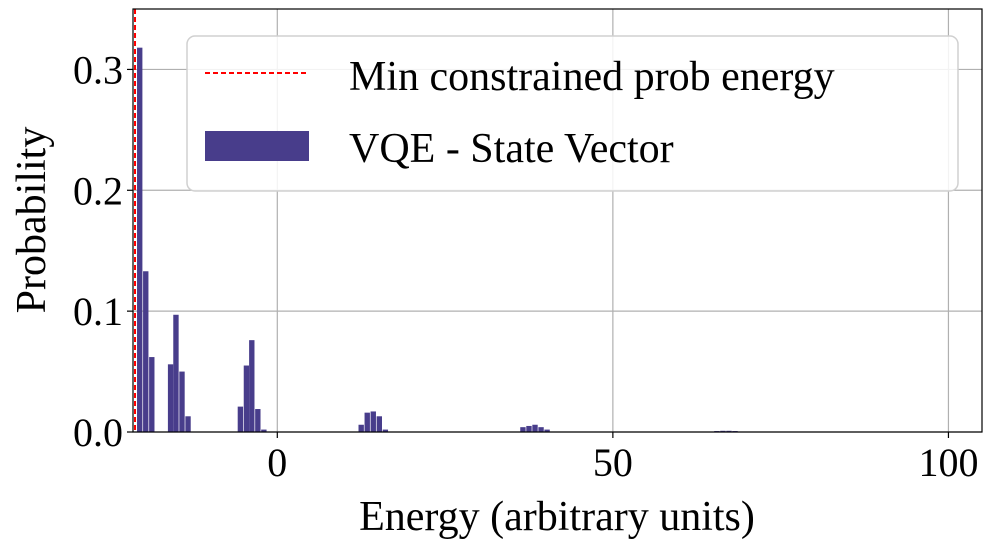 The width and height of the screenshot is (997, 547). I want to click on x-tick-label: 100, so click(948, 462).